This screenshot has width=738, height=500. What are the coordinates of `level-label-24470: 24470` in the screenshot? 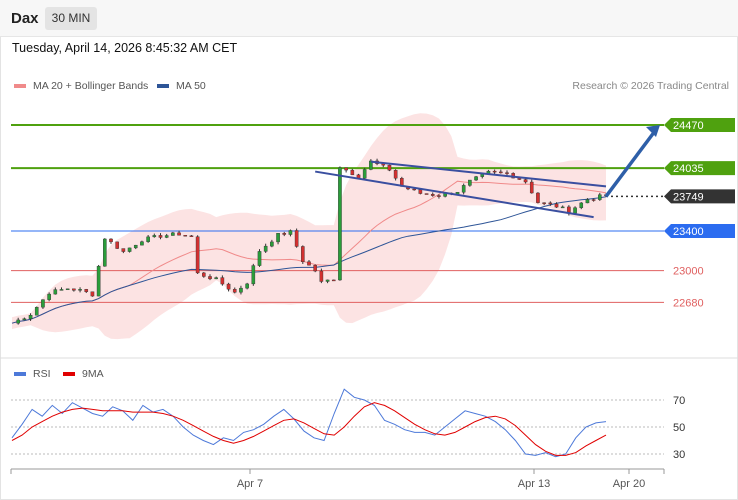 It's located at (688, 126).